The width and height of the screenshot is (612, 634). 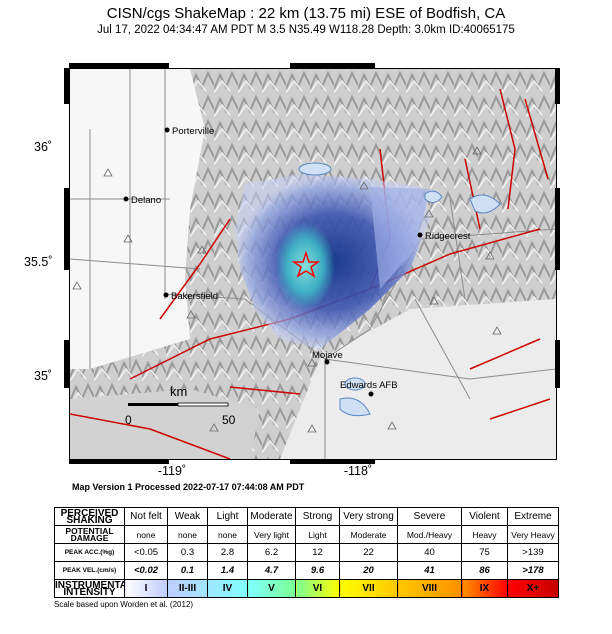 What do you see at coordinates (358, 471) in the screenshot?
I see `lon-label-118: -118˚` at bounding box center [358, 471].